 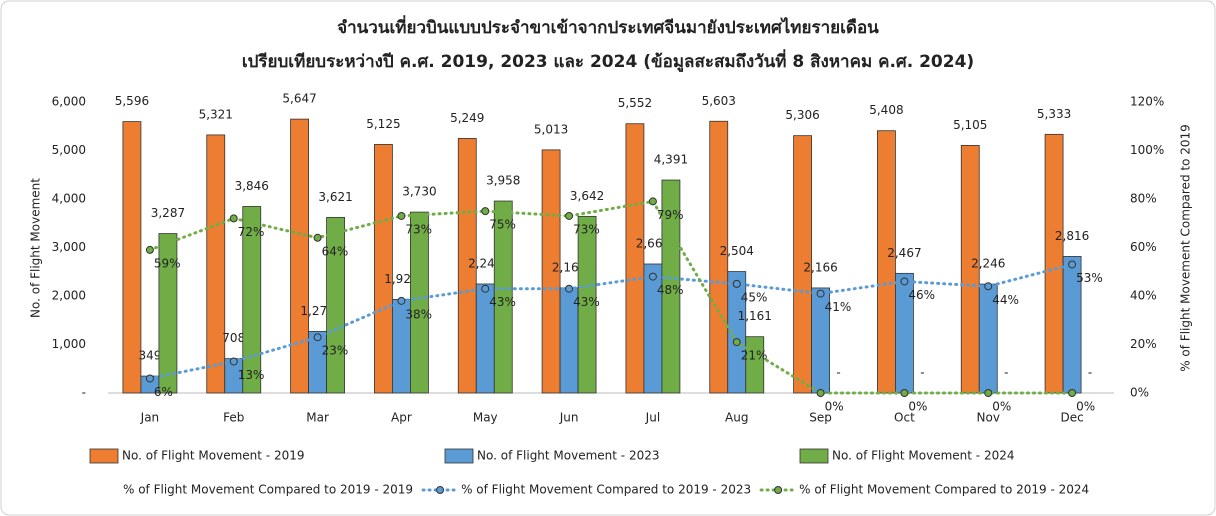 What do you see at coordinates (69, 199) in the screenshot?
I see `y-tick-label: 4,000` at bounding box center [69, 199].